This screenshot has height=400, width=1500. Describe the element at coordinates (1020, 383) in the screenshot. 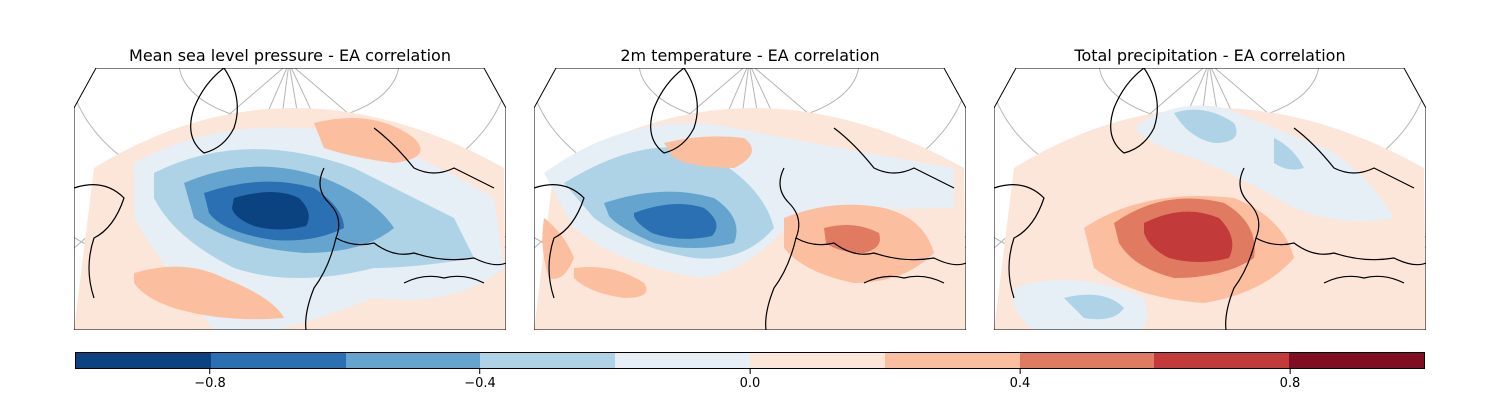

I see `colorbar-tick-label: 0.4` at that location.